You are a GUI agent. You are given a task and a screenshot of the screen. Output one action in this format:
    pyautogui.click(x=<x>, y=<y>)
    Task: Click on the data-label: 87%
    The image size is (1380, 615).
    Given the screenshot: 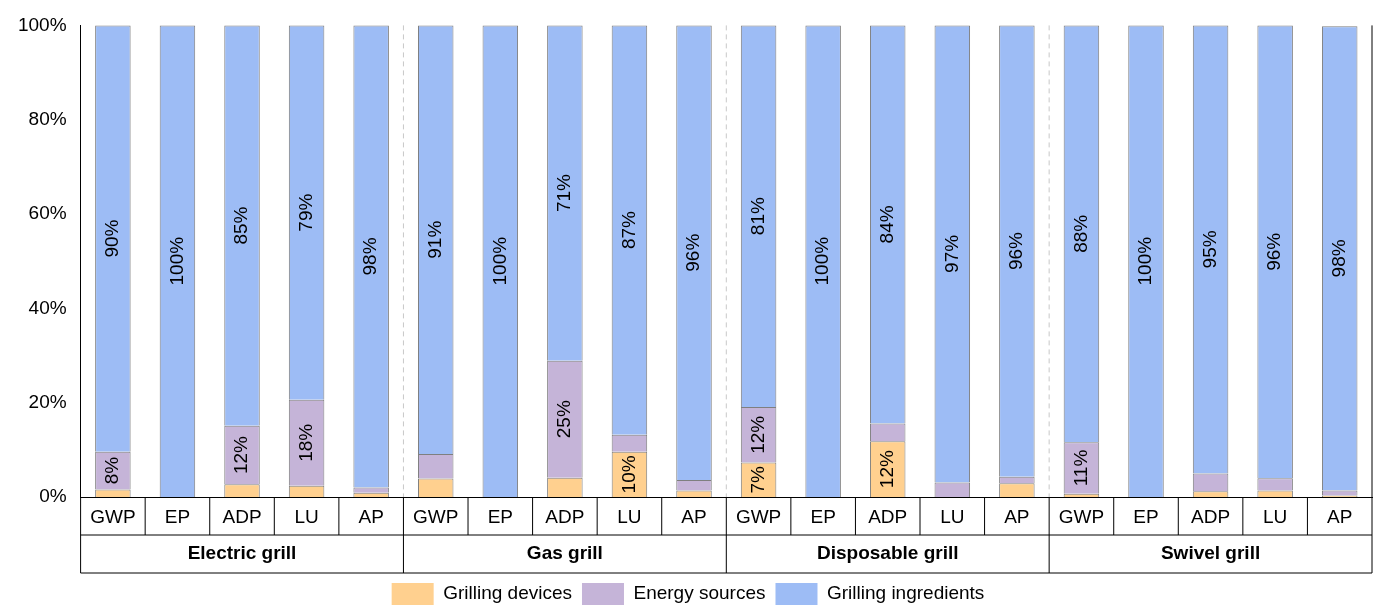 What is the action you would take?
    pyautogui.click(x=628, y=230)
    